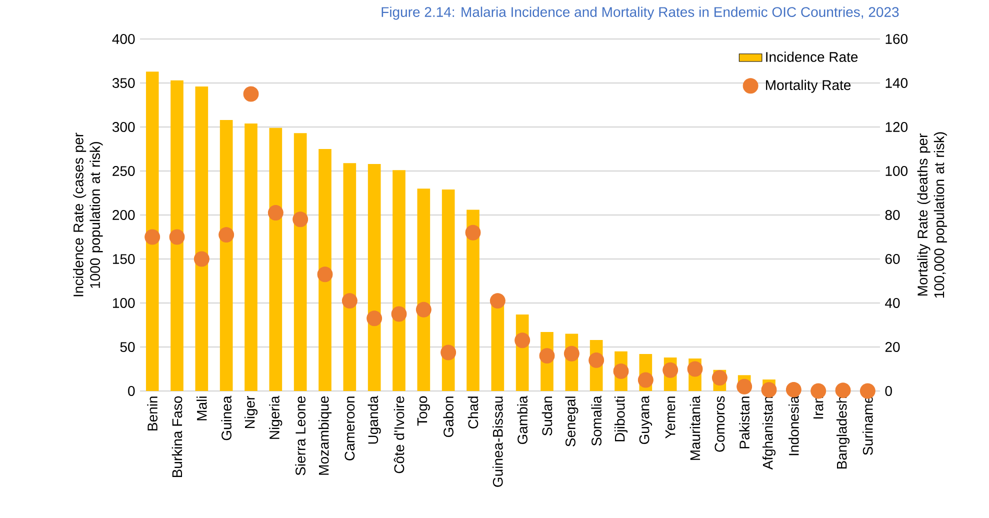 The height and width of the screenshot is (518, 989). What do you see at coordinates (275, 417) in the screenshot?
I see `x-tick-label: Nigeria` at bounding box center [275, 417].